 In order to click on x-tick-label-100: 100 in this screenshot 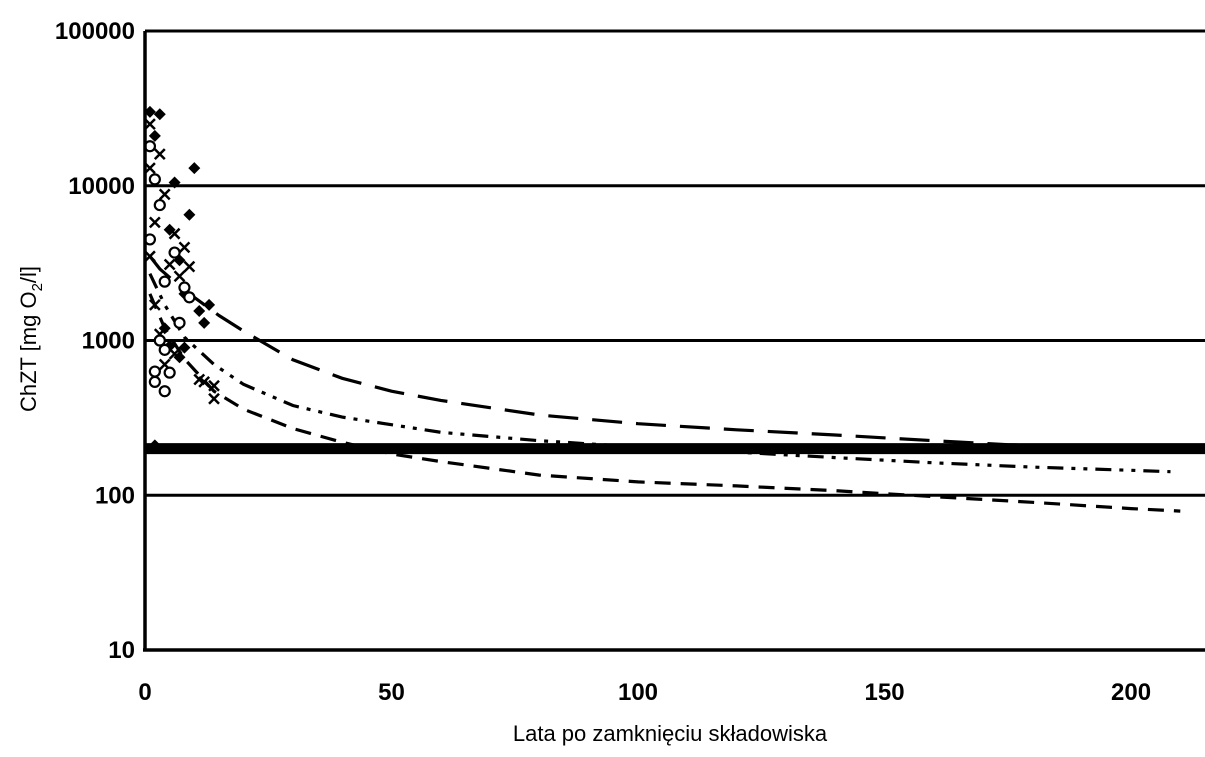, I will do `click(638, 692)`.